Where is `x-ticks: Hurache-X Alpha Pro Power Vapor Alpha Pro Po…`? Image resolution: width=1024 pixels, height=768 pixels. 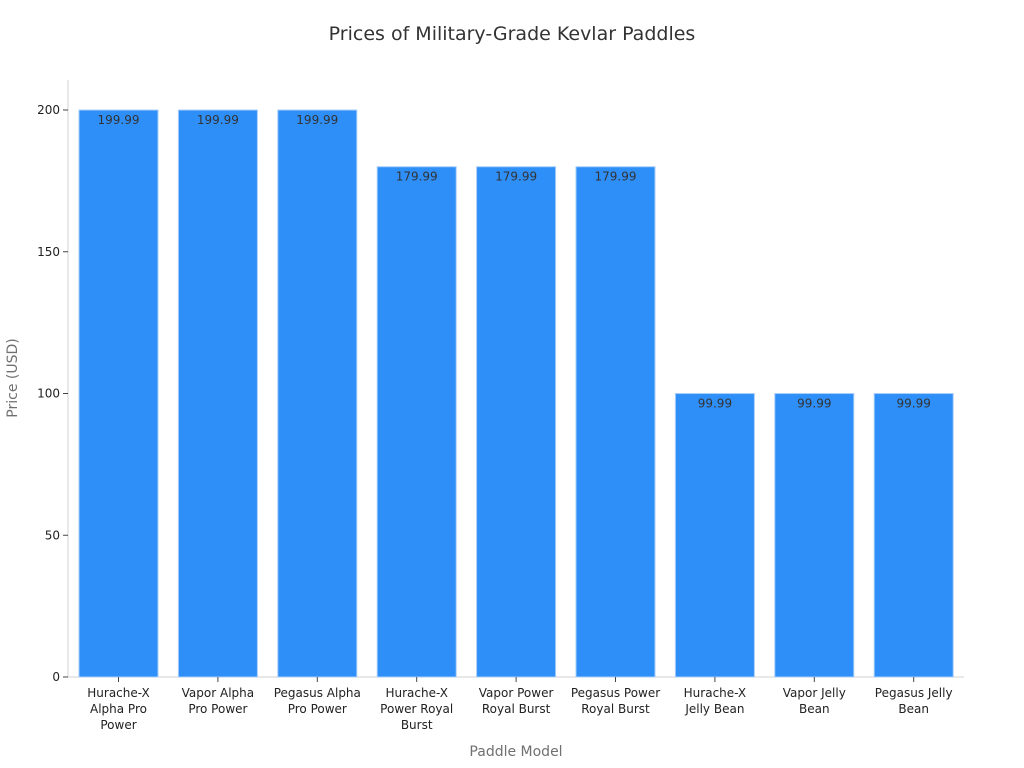 x-ticks: Hurache-X Alpha Pro Power Vapor Alpha Pro Po… is located at coordinates (520, 704).